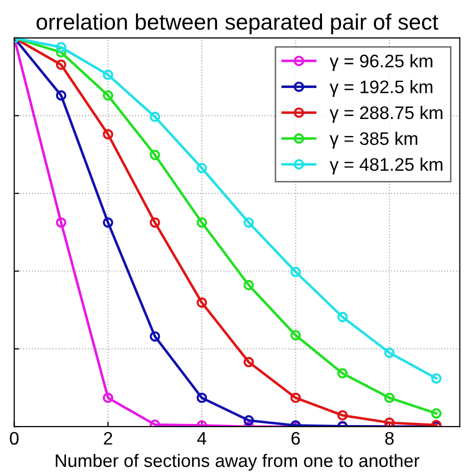 The width and height of the screenshot is (474, 474). What do you see at coordinates (386, 166) in the screenshot?
I see `legend-label: γ = 481.25 km` at bounding box center [386, 166].